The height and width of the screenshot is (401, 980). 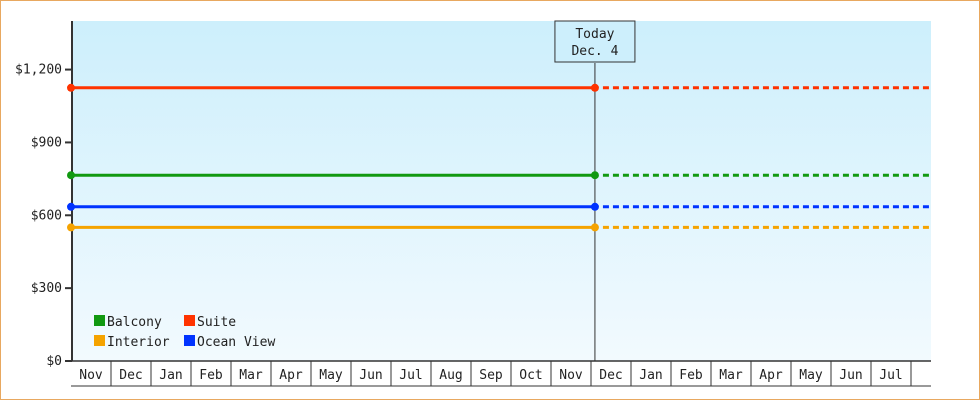 I want to click on x-tick-label: Sep, so click(x=491, y=375).